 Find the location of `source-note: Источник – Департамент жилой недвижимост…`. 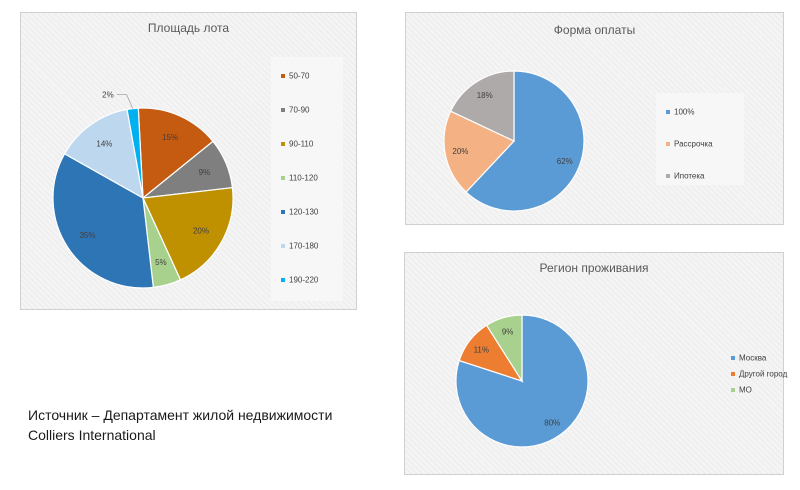

source-note: Источник – Департамент жилой недвижимост… is located at coordinates (180, 425).